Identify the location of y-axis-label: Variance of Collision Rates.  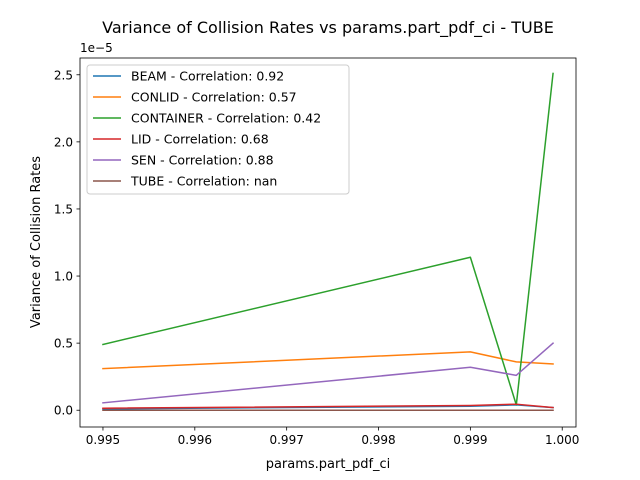
(36, 242).